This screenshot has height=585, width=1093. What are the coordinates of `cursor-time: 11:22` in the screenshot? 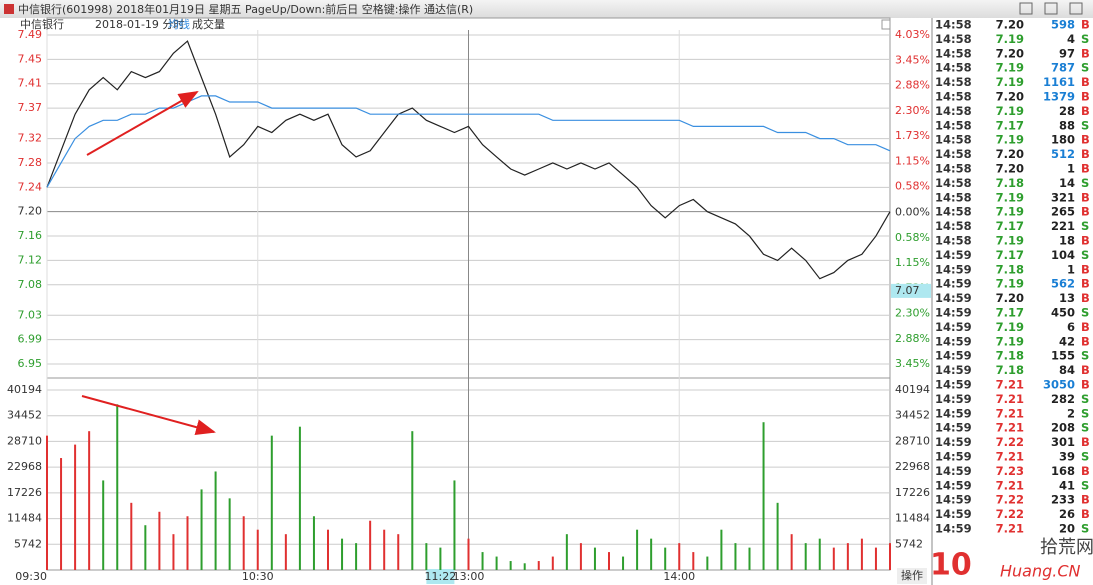 It's located at (441, 576).